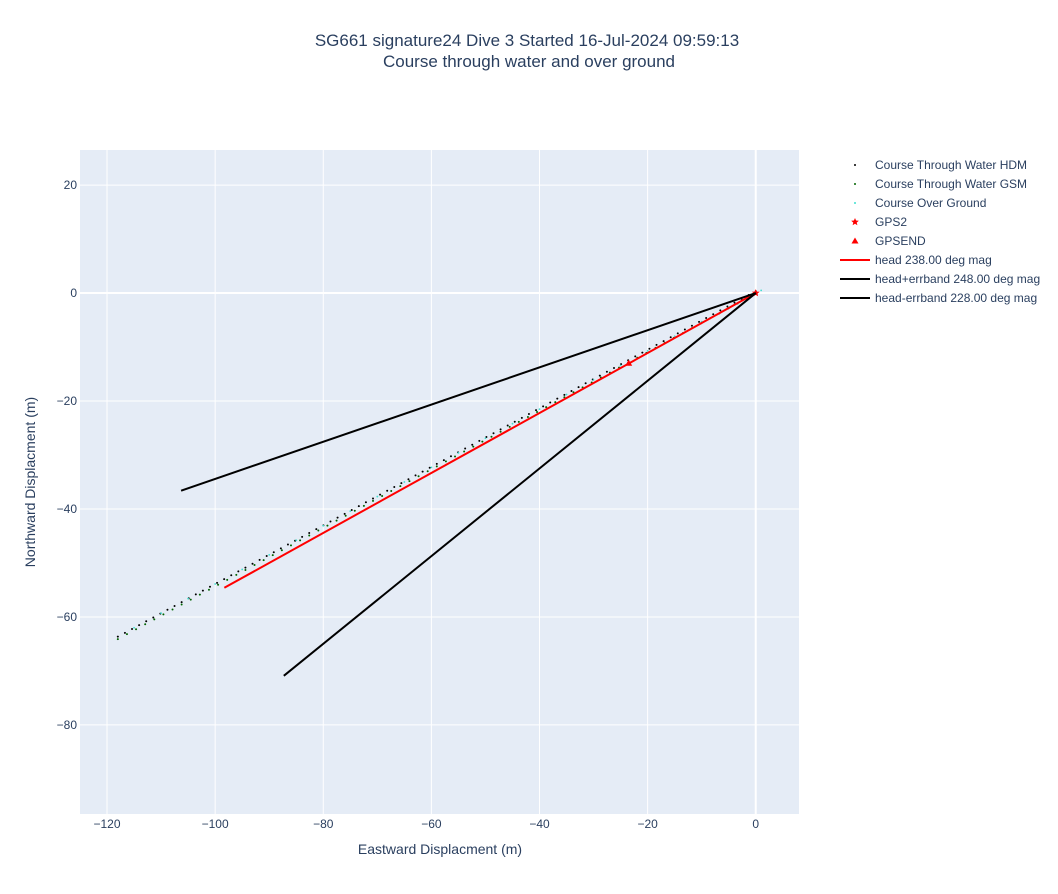  I want to click on y-axis-ticks: −80 −60 −40 −20 0 20, so click(67, 455).